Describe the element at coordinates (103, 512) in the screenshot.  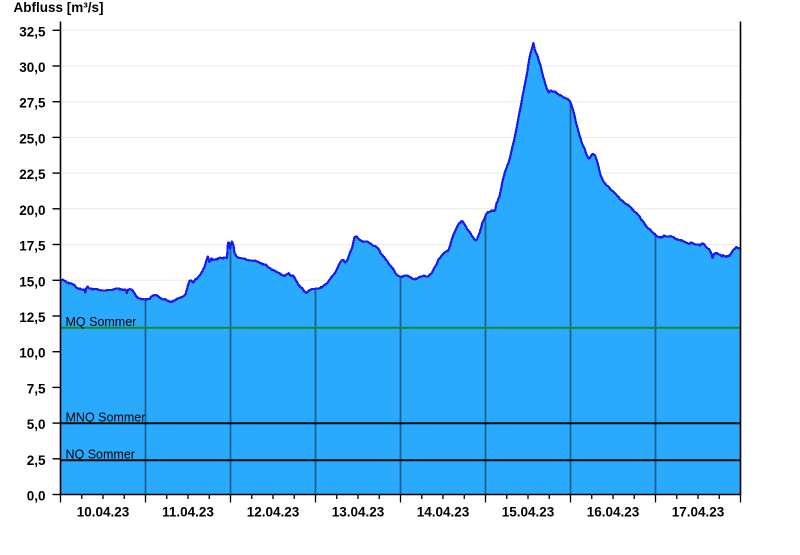
I see `svg-text: 10.04.23` at that location.